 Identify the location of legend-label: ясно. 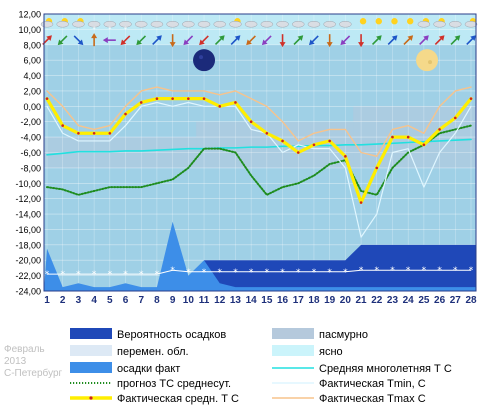
(331, 352).